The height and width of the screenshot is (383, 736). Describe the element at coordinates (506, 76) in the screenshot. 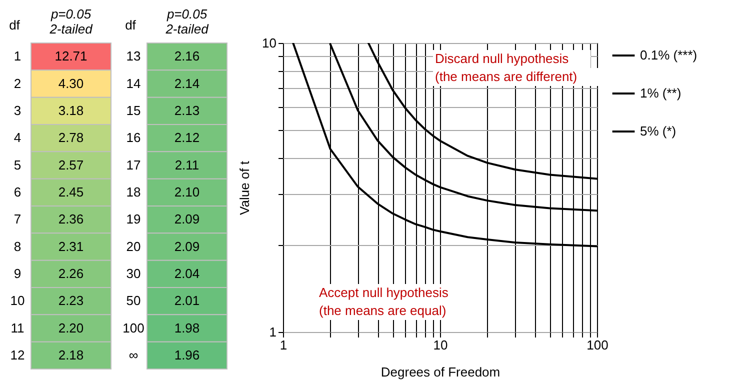

I see `annotation: (the means are different)` at that location.